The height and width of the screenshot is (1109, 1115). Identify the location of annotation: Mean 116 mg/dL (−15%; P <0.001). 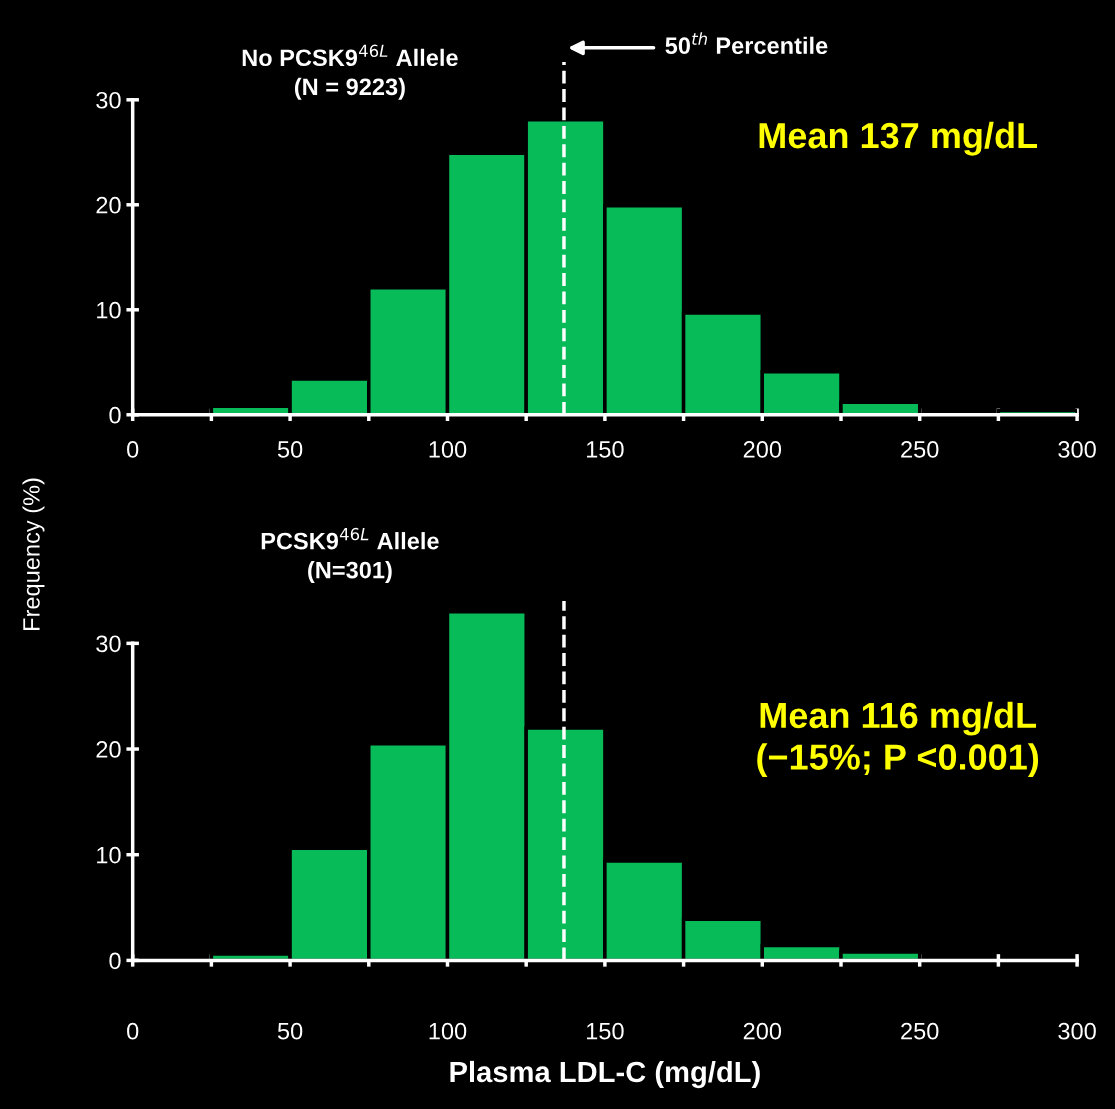
(898, 739).